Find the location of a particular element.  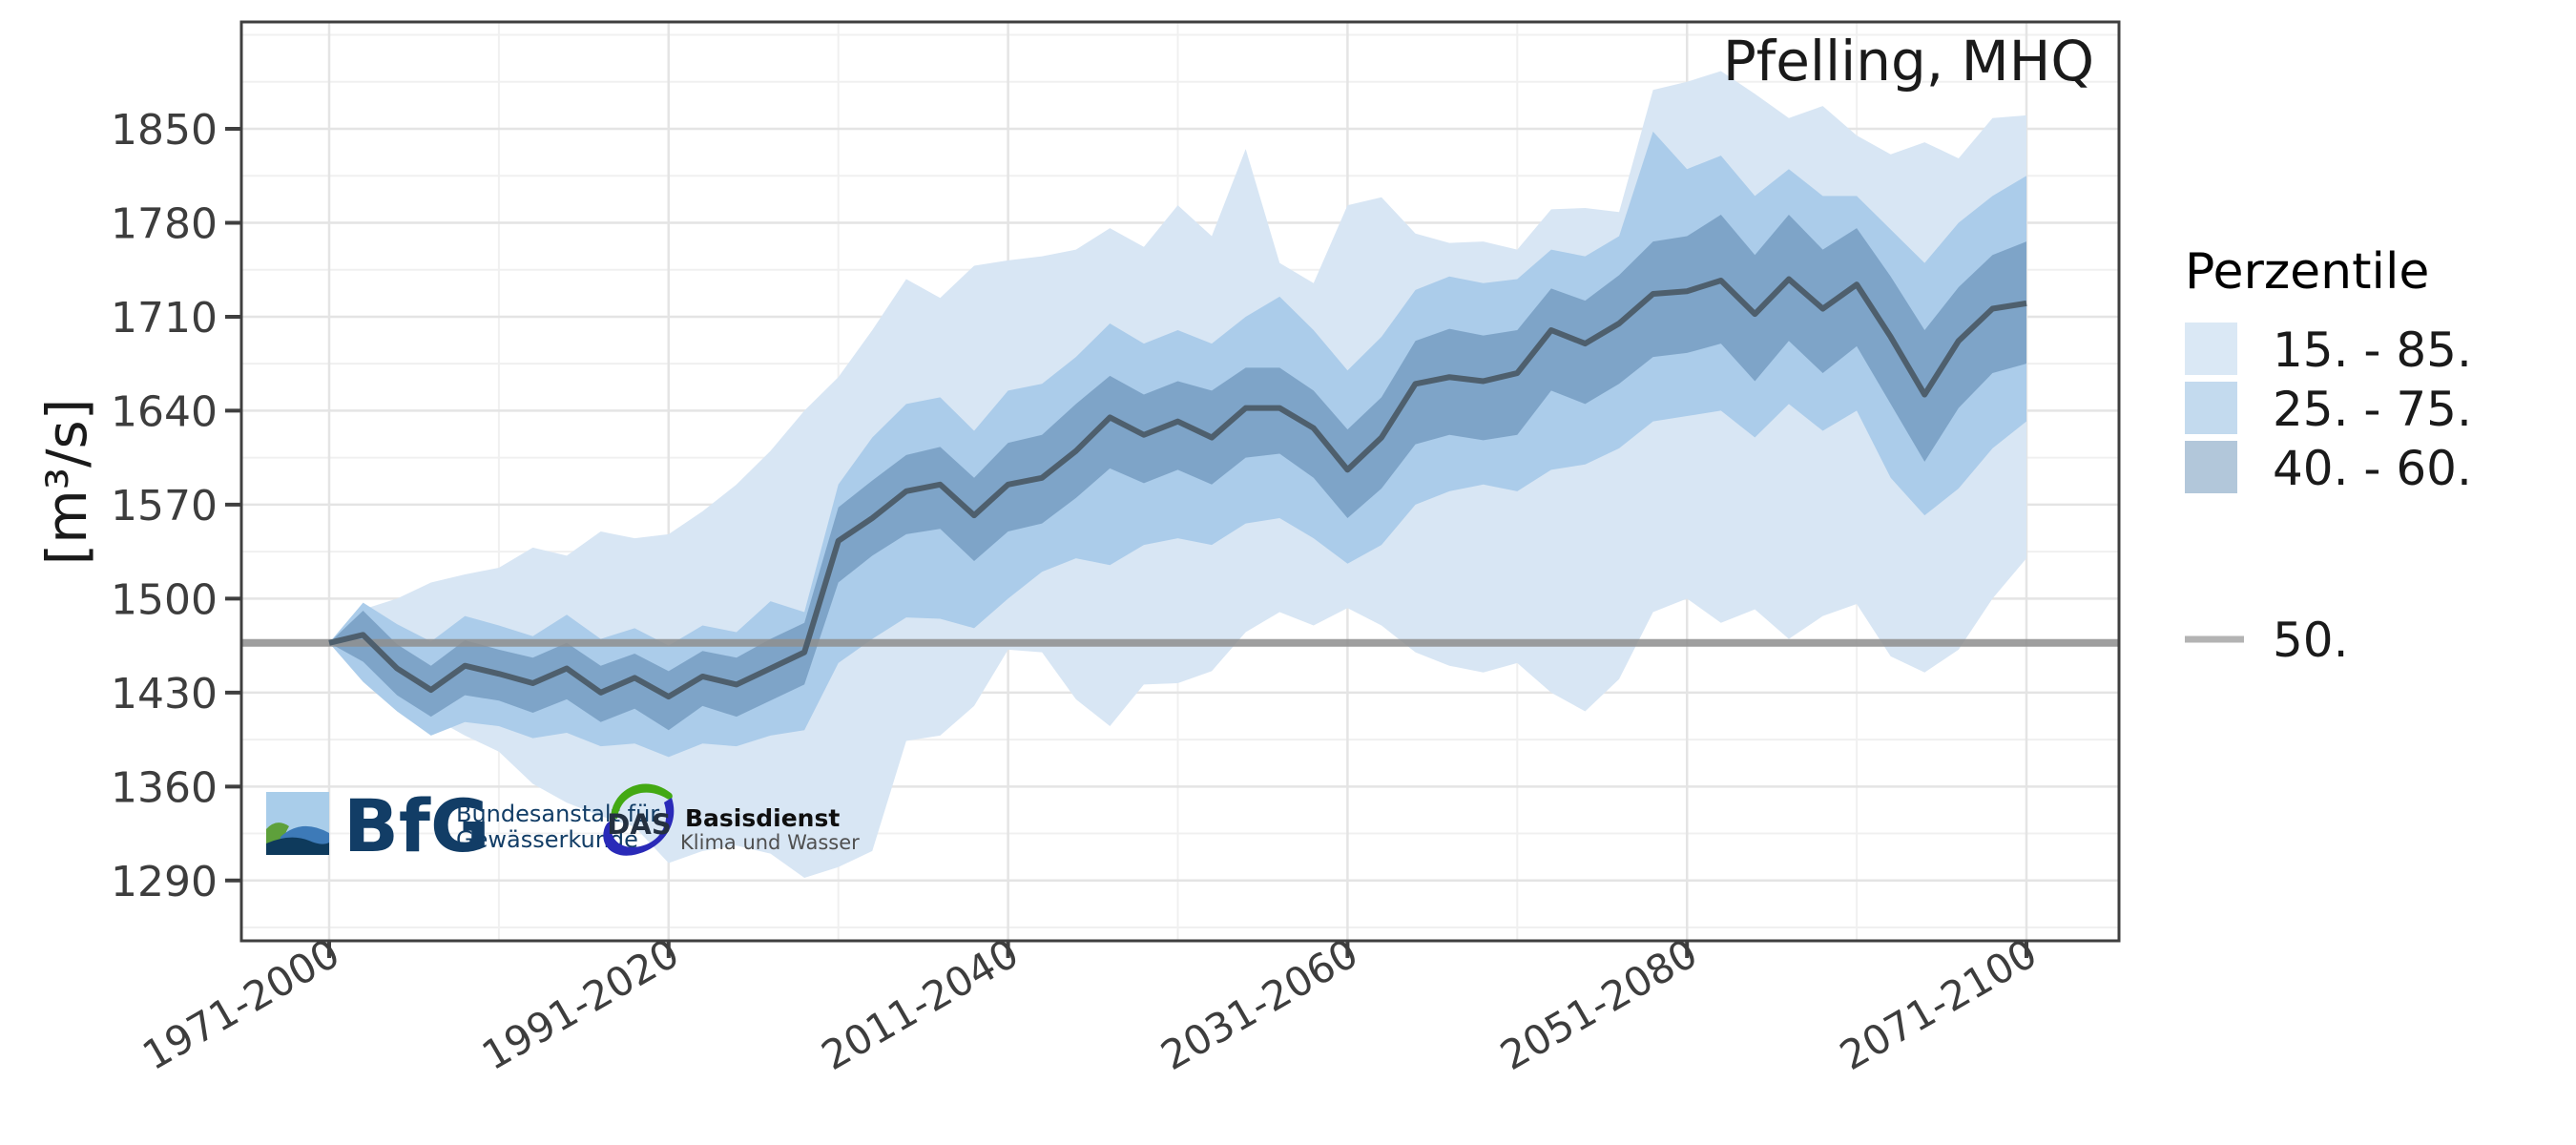

y-tick-label: 1430 is located at coordinates (164, 694).